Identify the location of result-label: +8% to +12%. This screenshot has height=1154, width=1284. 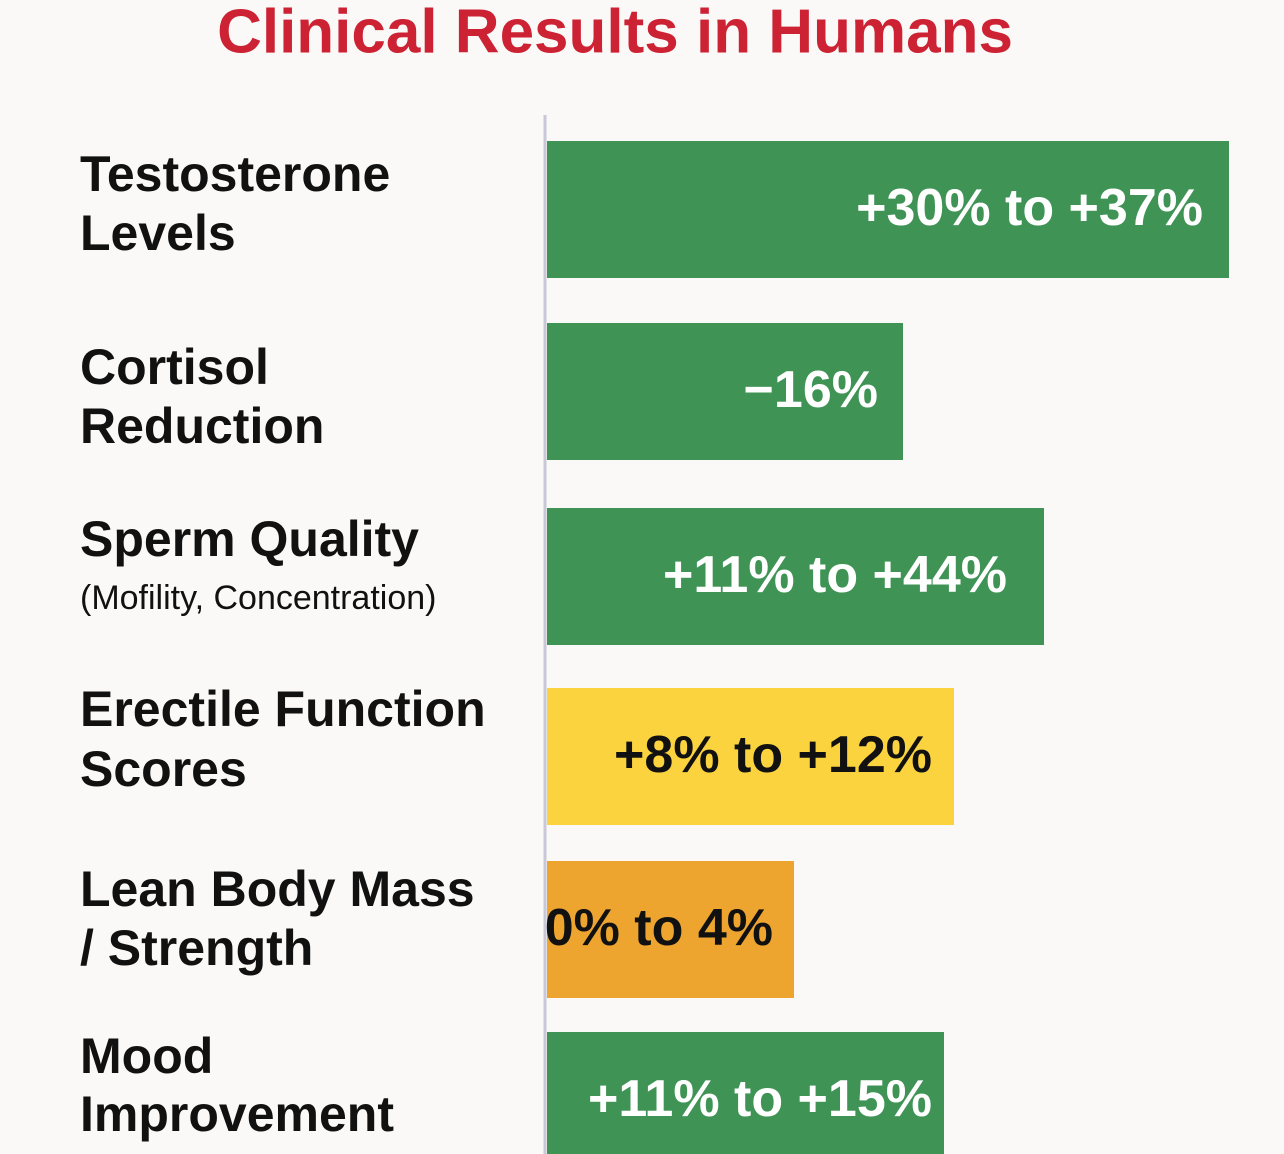
(773, 755).